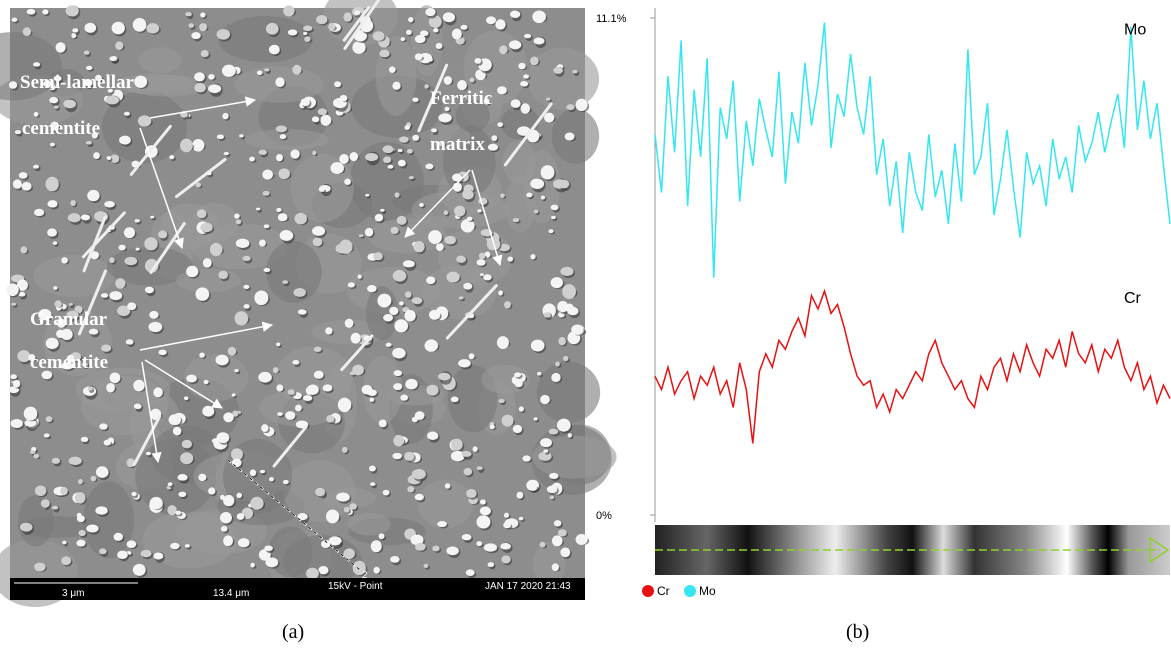  What do you see at coordinates (69, 362) in the screenshot?
I see `annotation: cementite` at bounding box center [69, 362].